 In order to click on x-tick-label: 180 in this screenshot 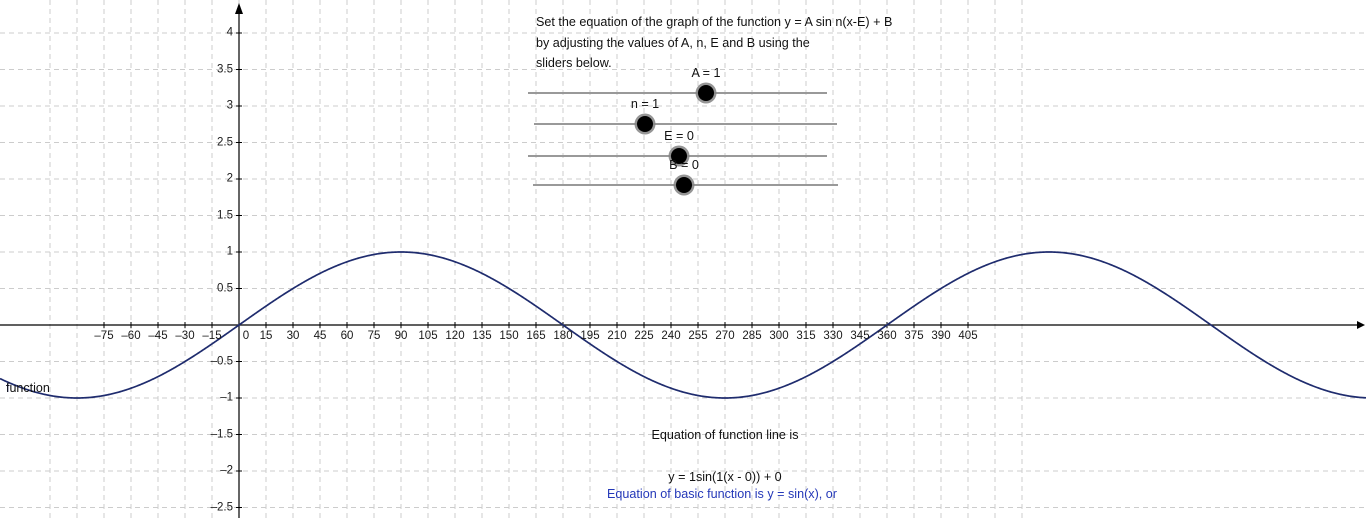, I will do `click(563, 336)`.